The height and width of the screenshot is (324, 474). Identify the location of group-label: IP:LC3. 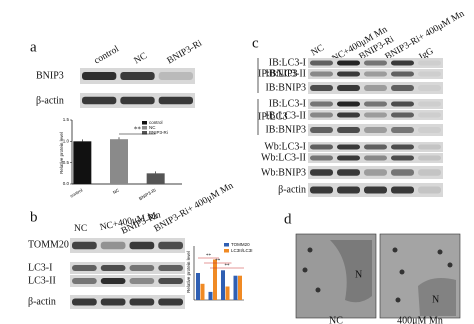
(272, 116).